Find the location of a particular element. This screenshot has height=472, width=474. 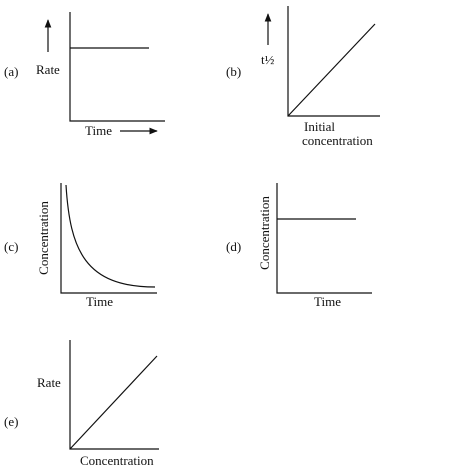

panel-c: (c) Concentration Time is located at coordinates (80, 246).